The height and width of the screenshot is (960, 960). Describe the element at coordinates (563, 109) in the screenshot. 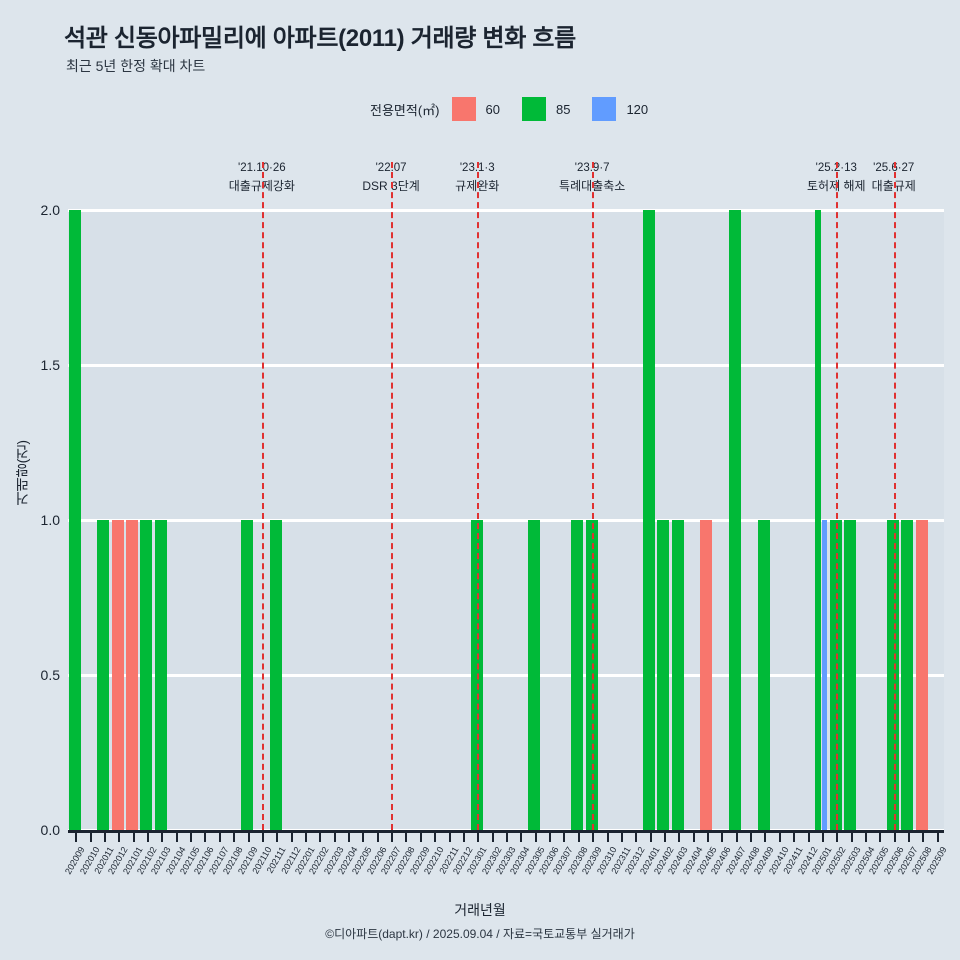

I see `legend-label-85: 85` at that location.